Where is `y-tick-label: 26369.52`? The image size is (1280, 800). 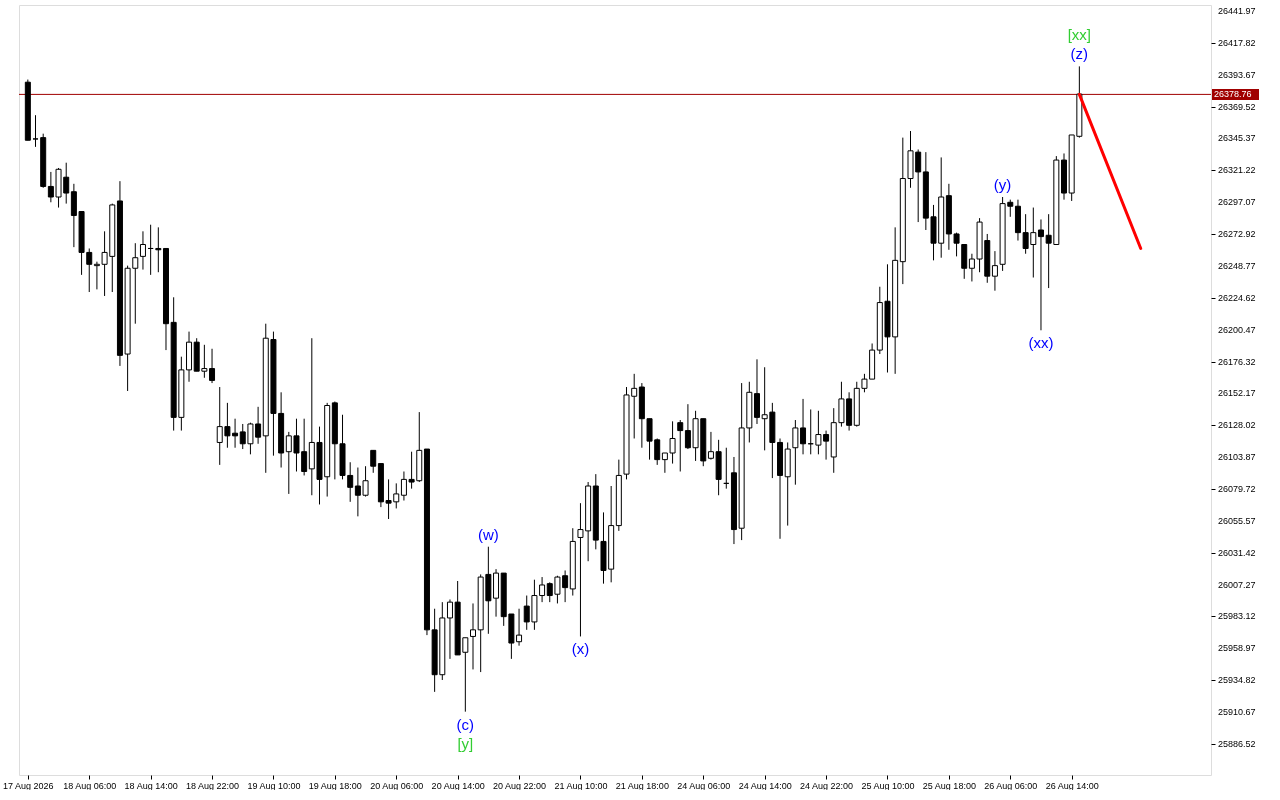
y-tick-label: 26369.52 is located at coordinates (1237, 106).